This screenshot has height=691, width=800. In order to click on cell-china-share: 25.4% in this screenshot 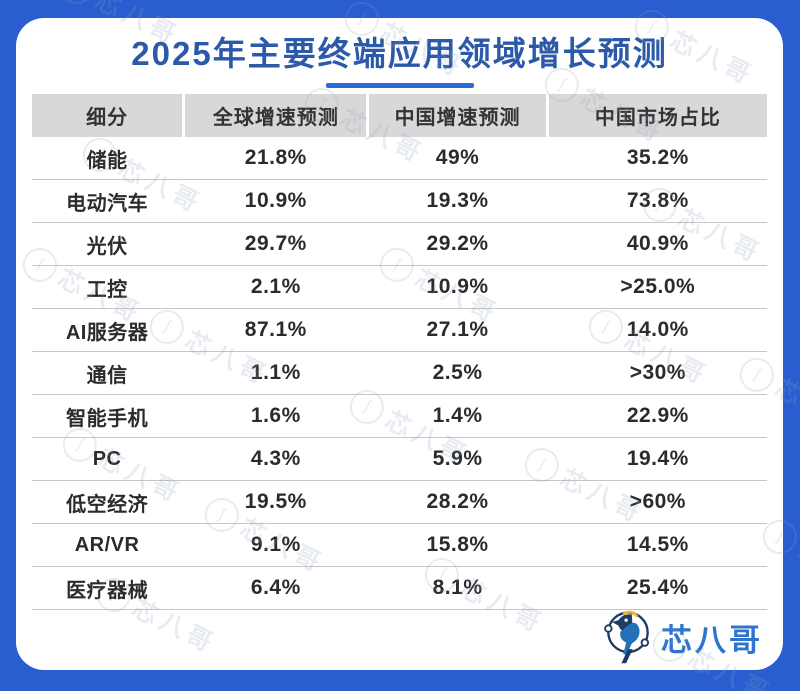, I will do `click(657, 587)`.